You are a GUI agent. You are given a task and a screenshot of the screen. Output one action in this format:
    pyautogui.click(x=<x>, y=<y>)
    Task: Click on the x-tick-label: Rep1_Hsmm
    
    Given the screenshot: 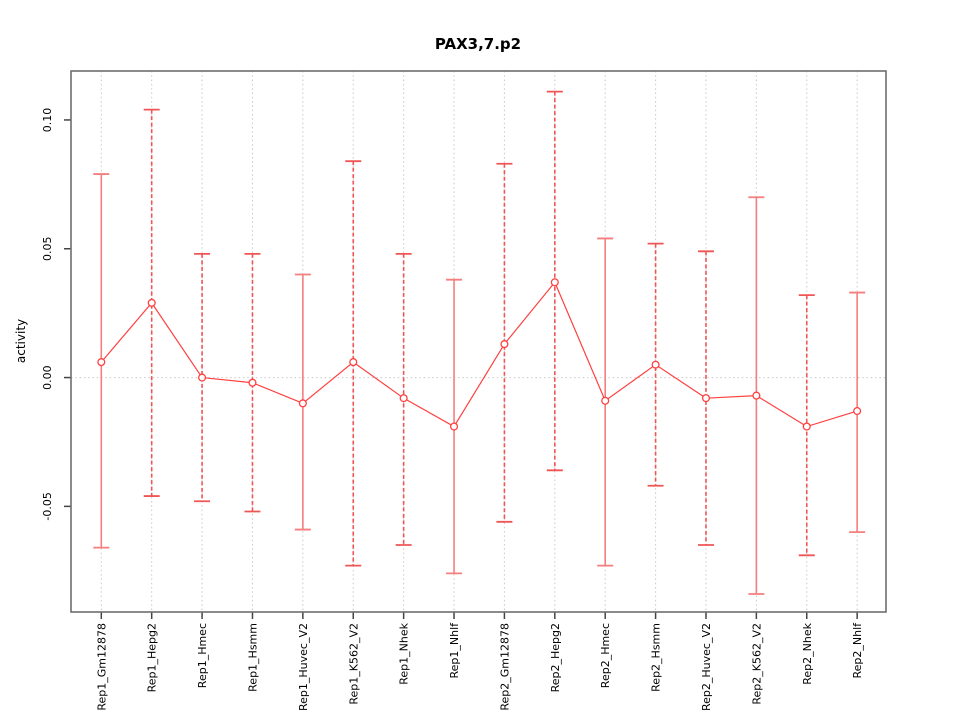 What is the action you would take?
    pyautogui.click(x=252, y=657)
    